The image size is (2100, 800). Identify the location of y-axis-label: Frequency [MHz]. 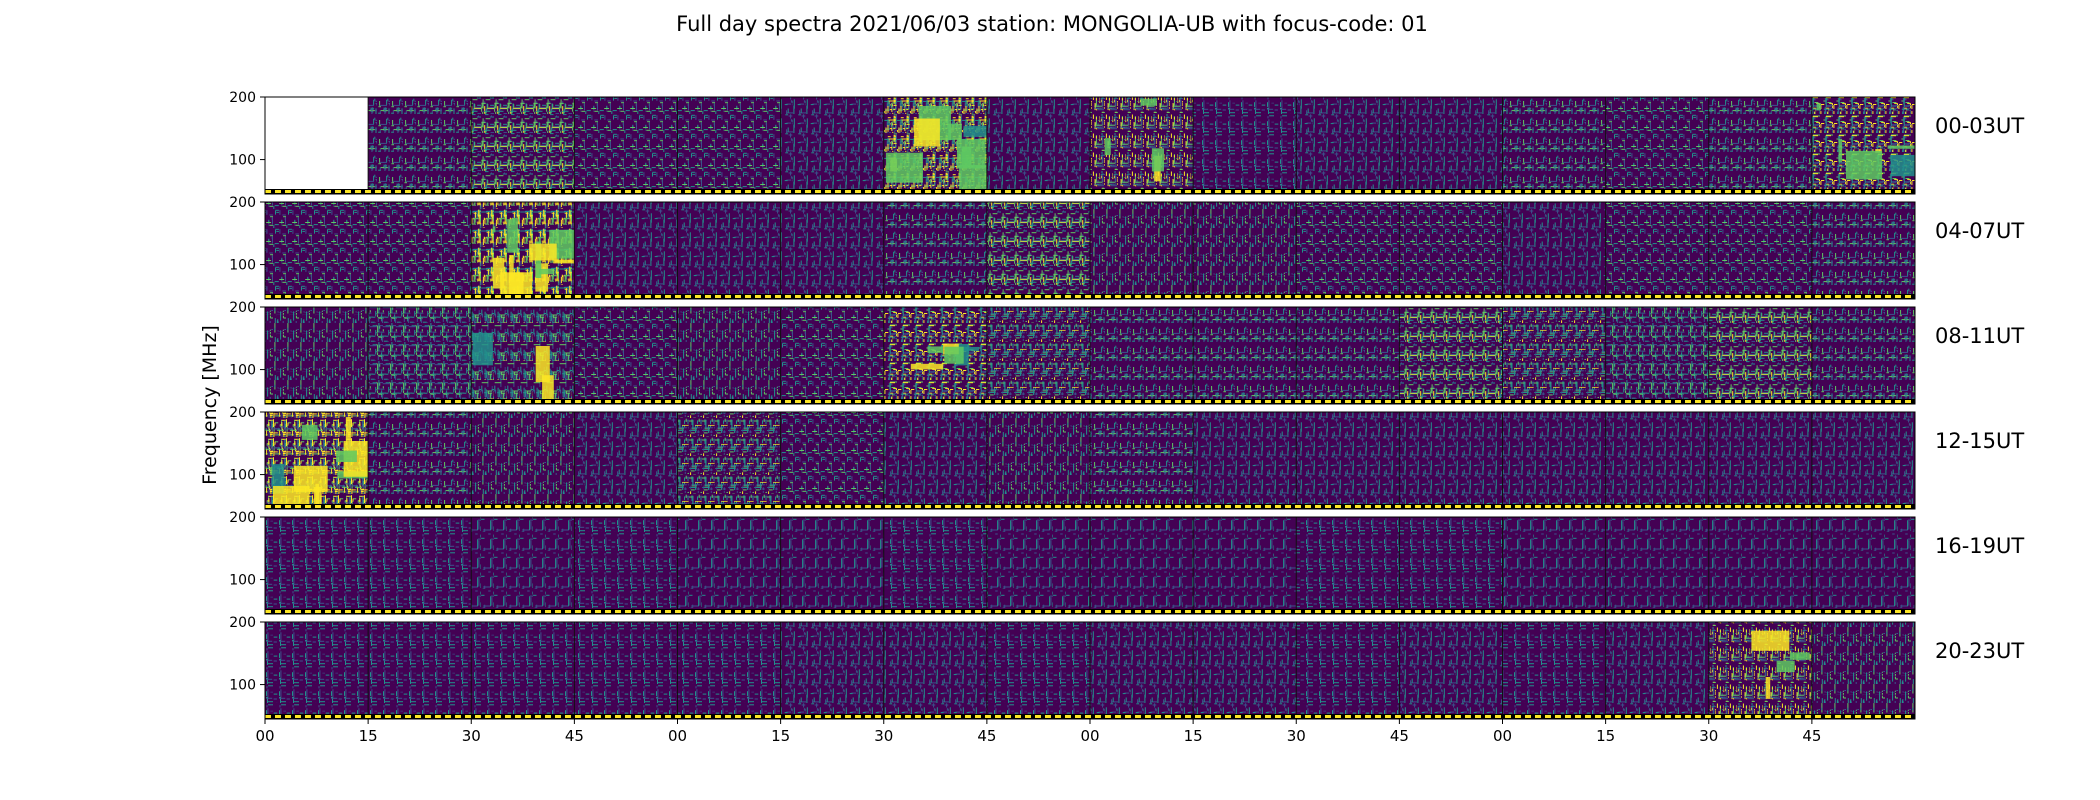
(210, 405).